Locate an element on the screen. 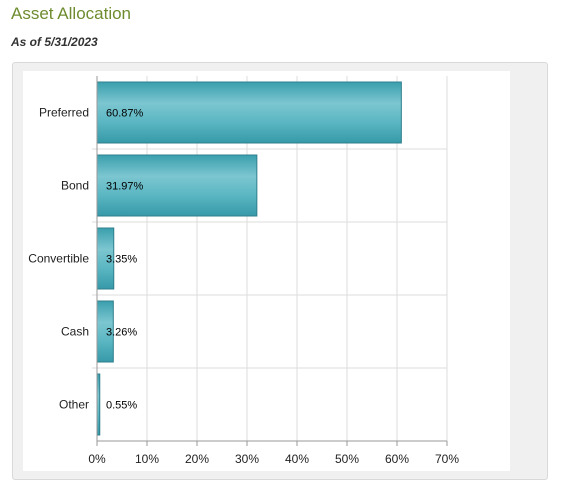 This screenshot has height=490, width=565. x-tick-label: 20% is located at coordinates (197, 459).